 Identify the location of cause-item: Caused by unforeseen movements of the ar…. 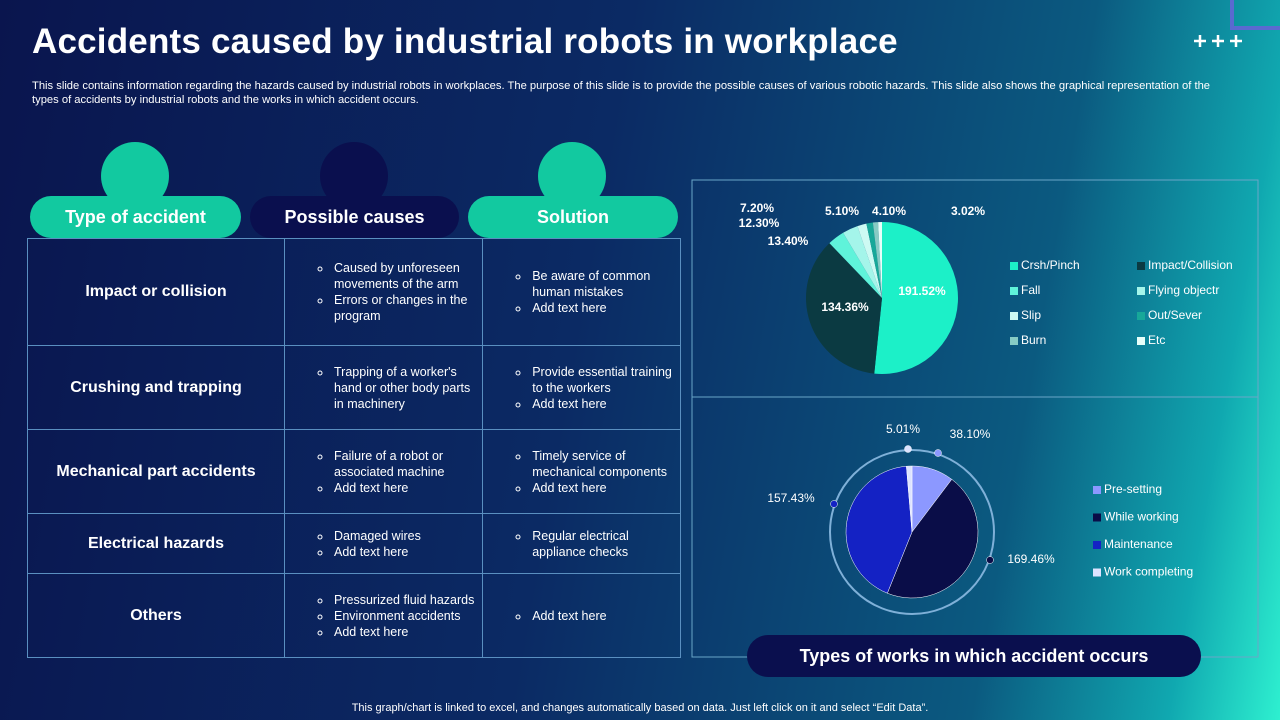
(406, 276).